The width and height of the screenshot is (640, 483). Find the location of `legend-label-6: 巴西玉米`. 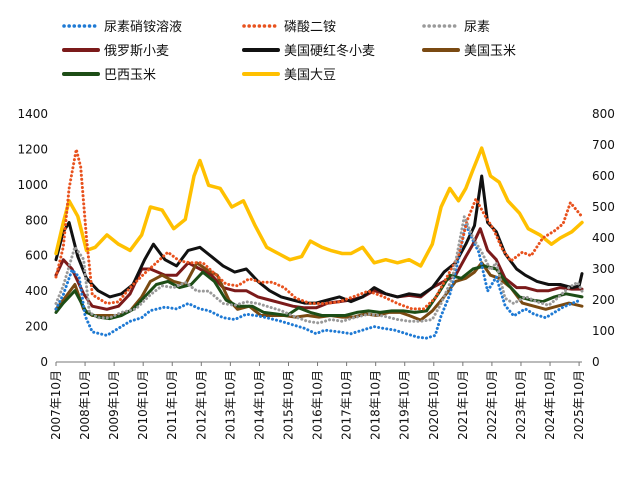

legend-label-6: 巴西玉米 is located at coordinates (130, 75).